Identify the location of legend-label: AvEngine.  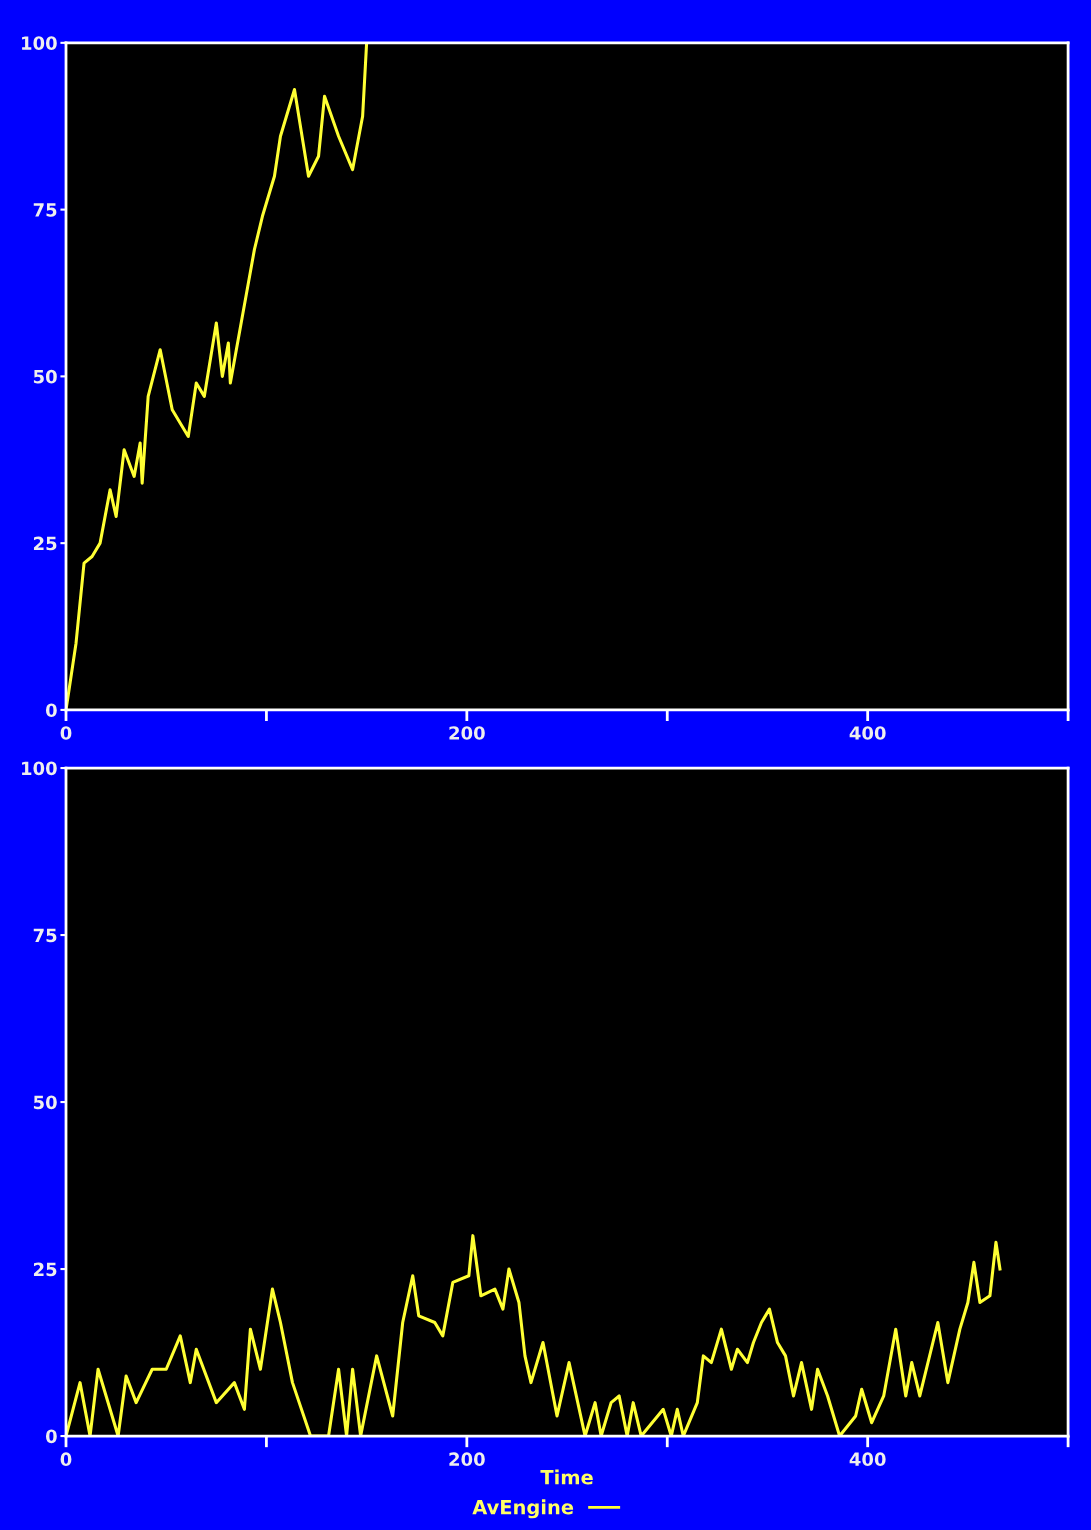
(523, 1509).